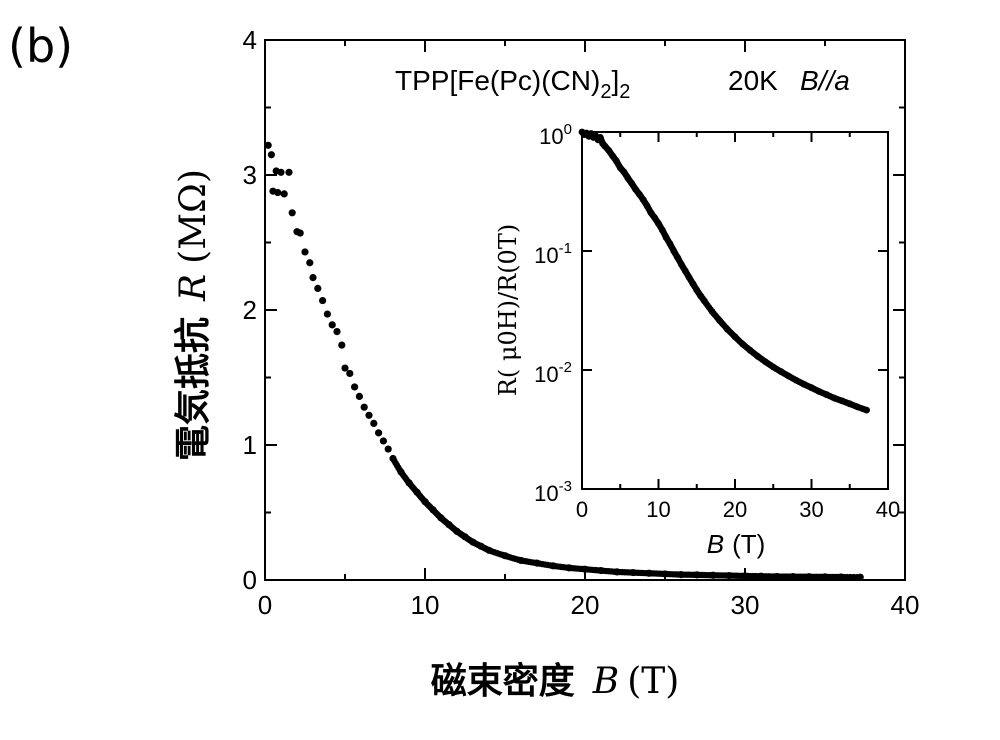  I want to click on main-y-tick-label: 1, so click(250, 445).